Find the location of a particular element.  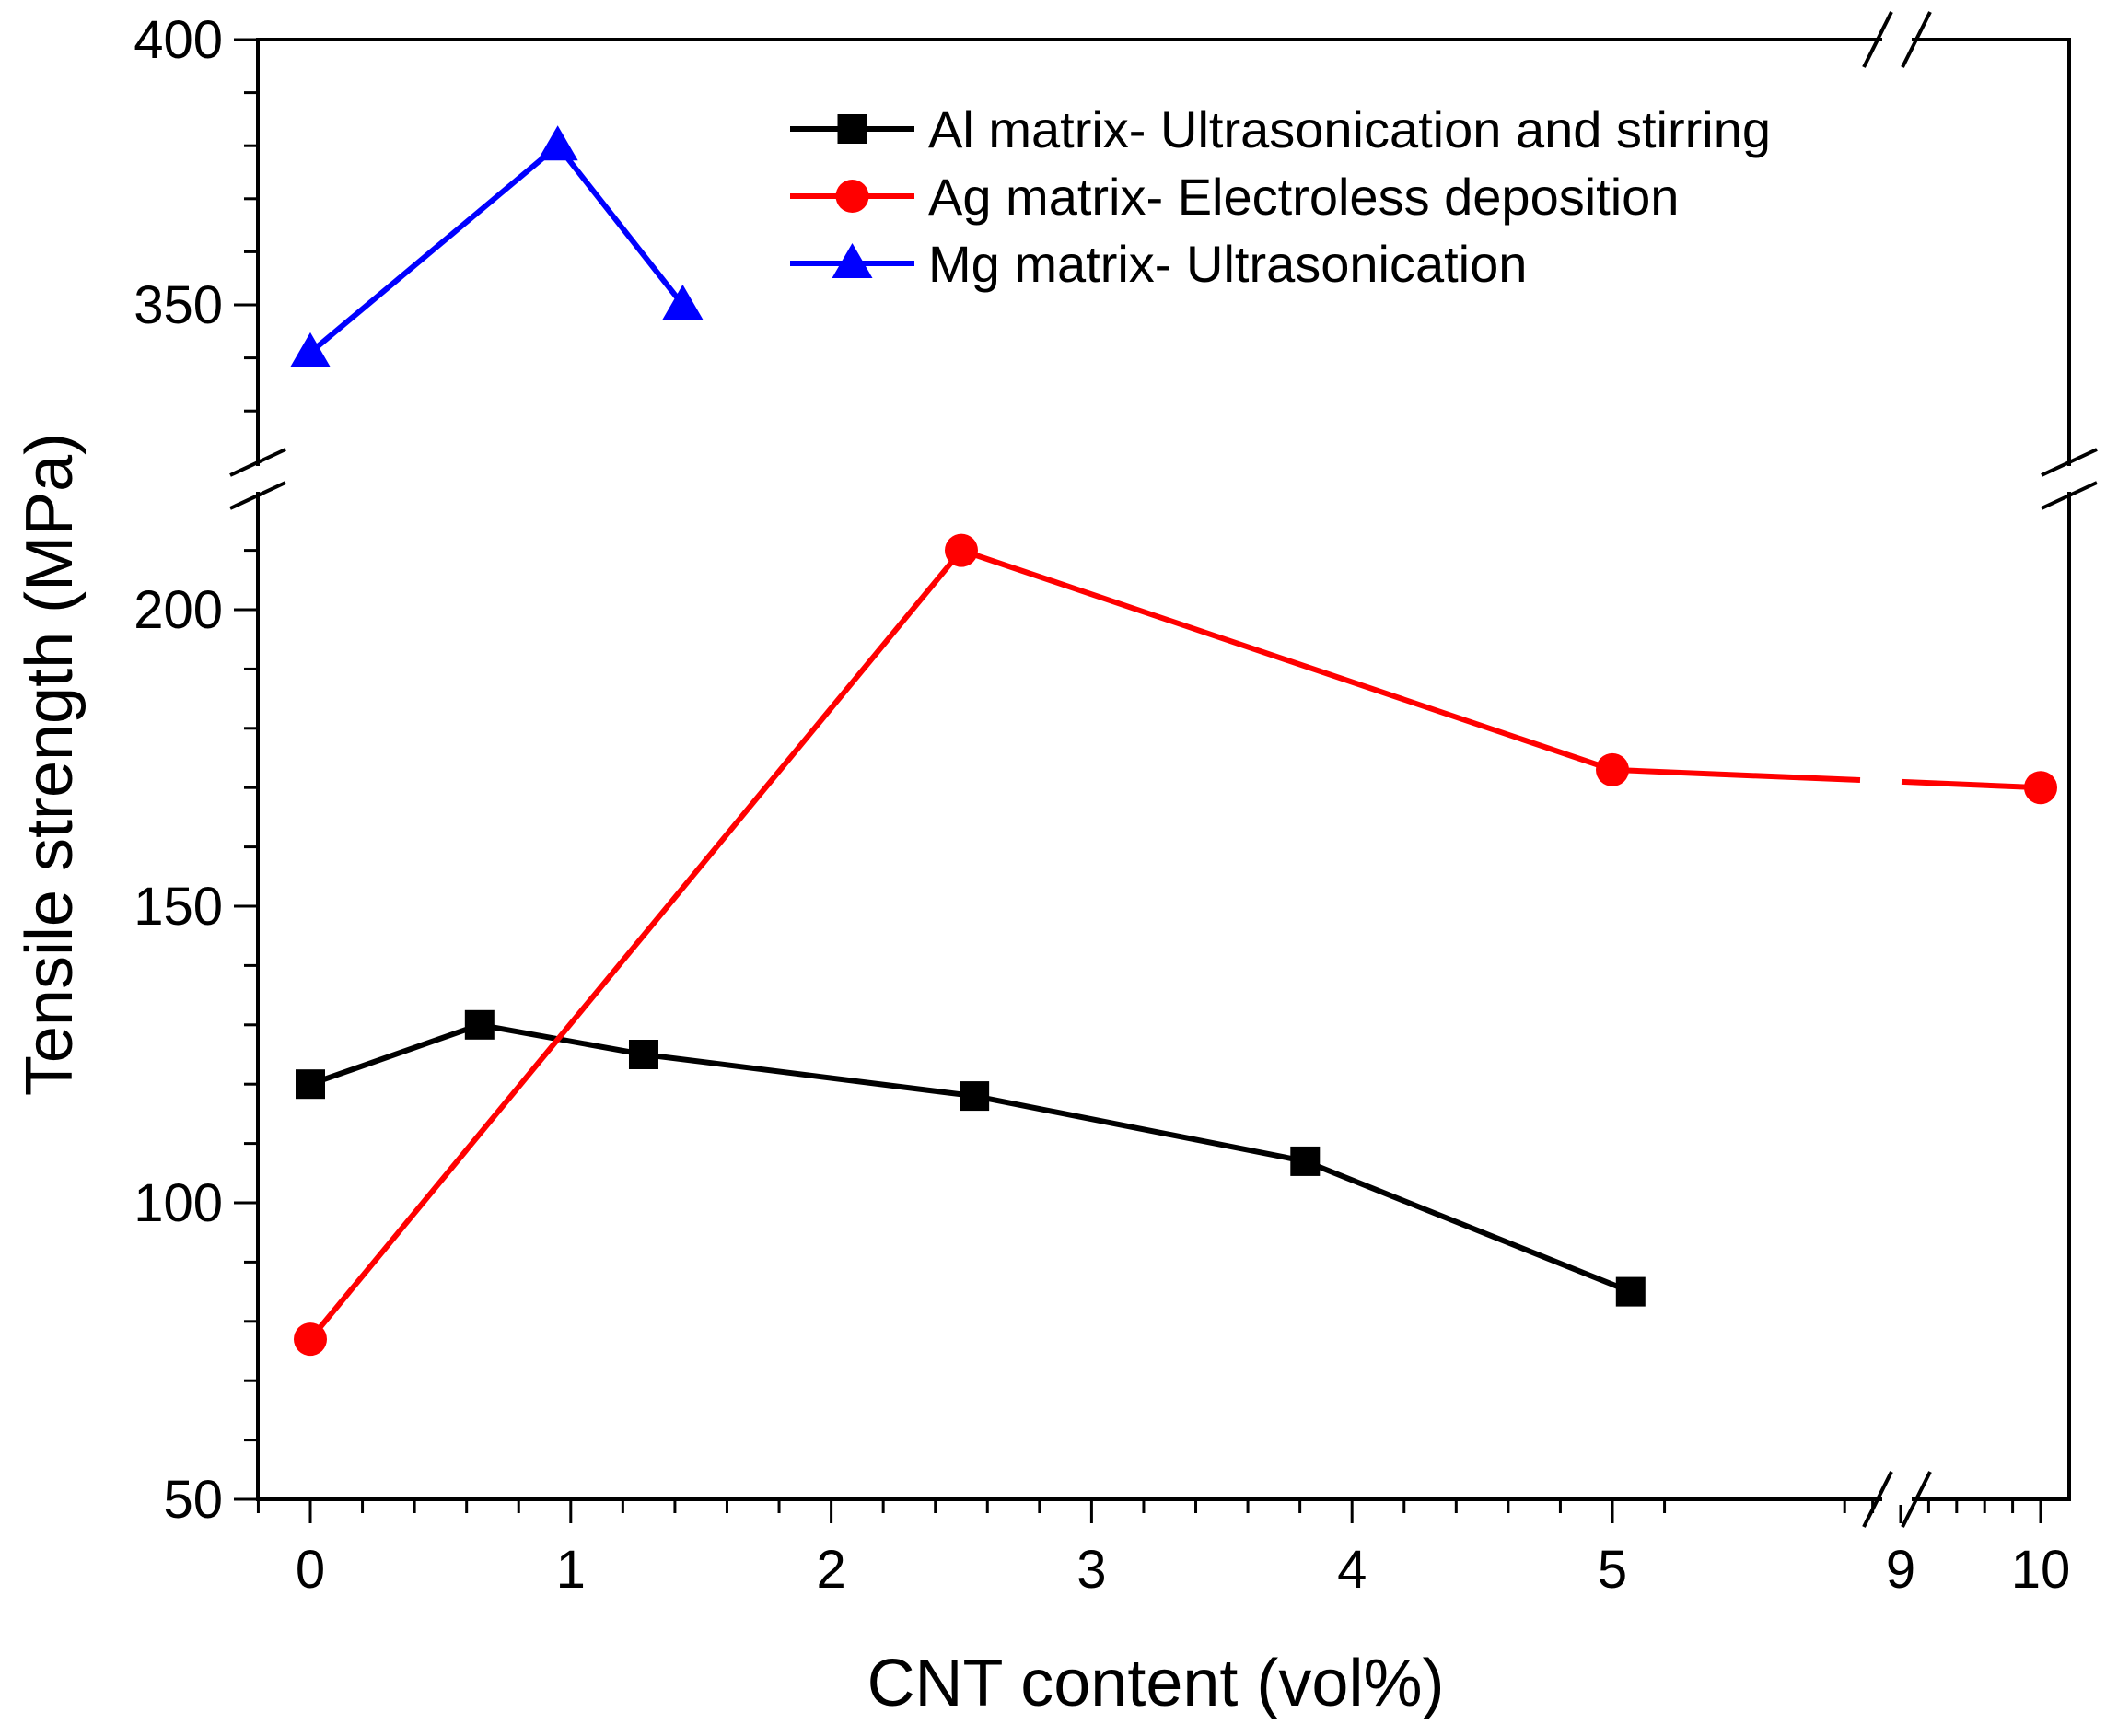

x-tick-label: 0 is located at coordinates (310, 1570).